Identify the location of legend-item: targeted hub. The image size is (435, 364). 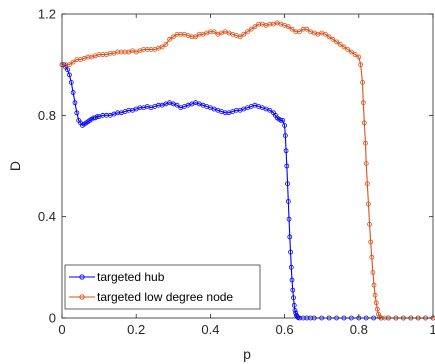
(117, 277).